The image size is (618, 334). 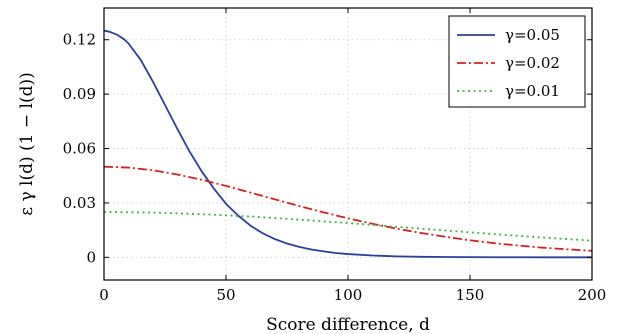 What do you see at coordinates (592, 295) in the screenshot?
I see `x-tick-label: 200` at bounding box center [592, 295].